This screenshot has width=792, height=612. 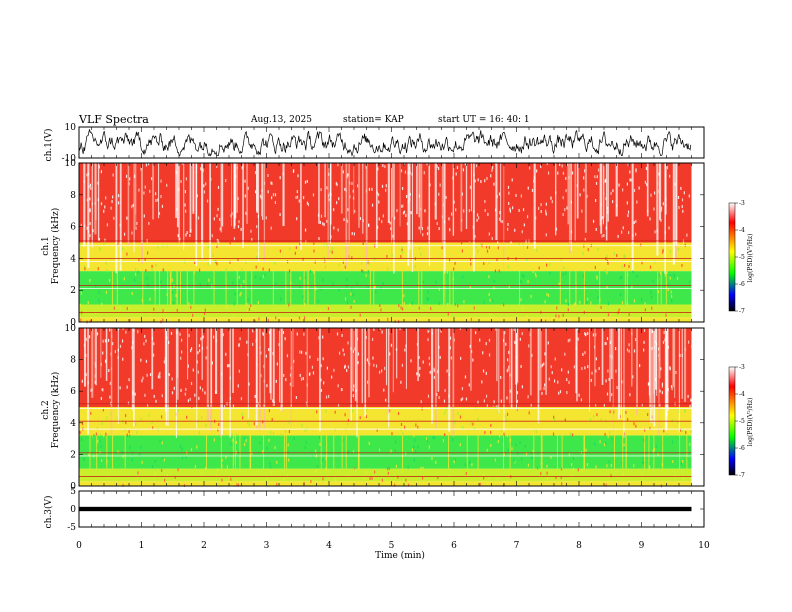 What do you see at coordinates (392, 546) in the screenshot?
I see `x-tick-label-5: 5` at bounding box center [392, 546].